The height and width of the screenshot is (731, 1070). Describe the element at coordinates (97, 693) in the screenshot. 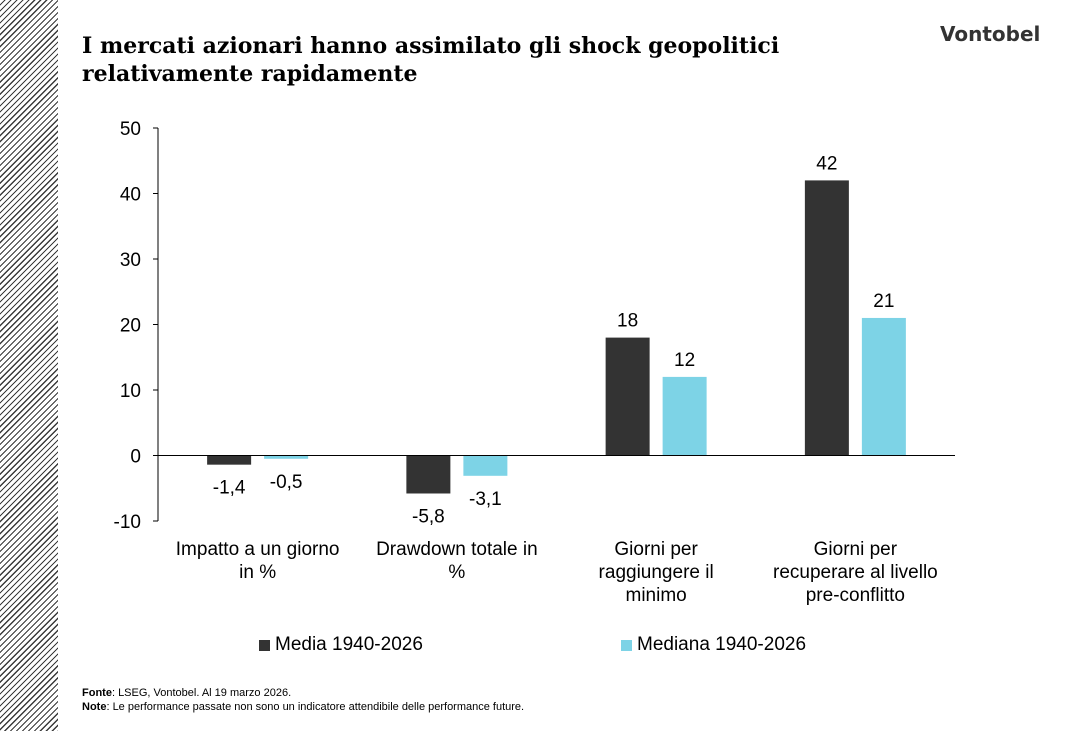

I see `source-label: Fonte` at that location.